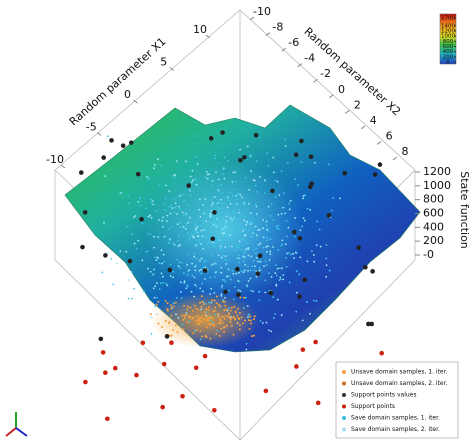  I want to click on surface-shade, so click(225, 230).